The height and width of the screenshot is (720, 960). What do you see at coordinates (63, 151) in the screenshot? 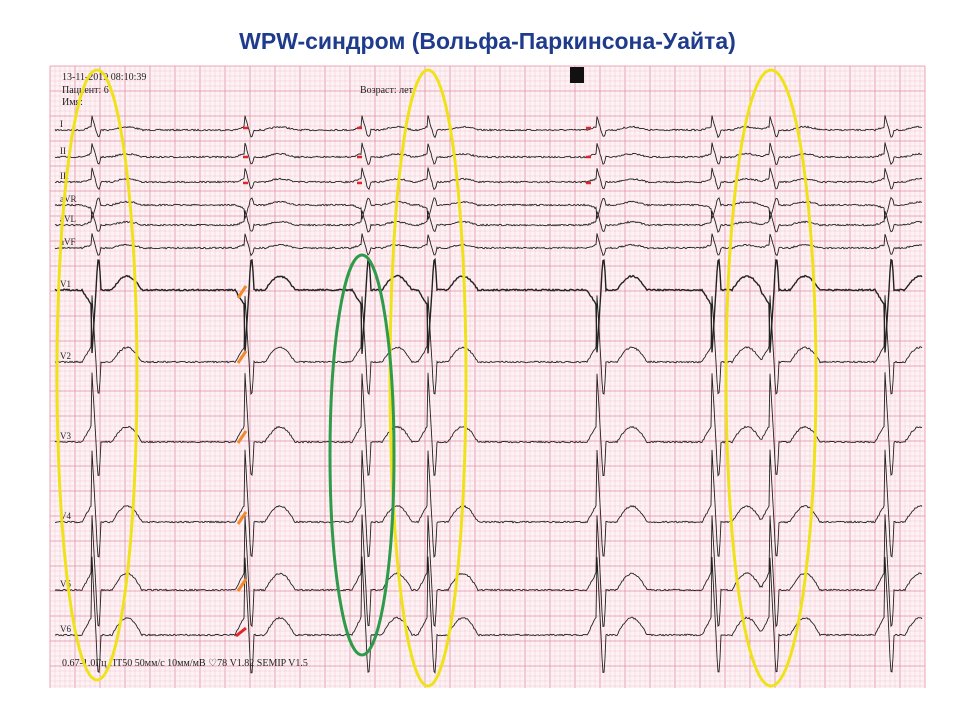
I see `lead-label: II` at bounding box center [63, 151].